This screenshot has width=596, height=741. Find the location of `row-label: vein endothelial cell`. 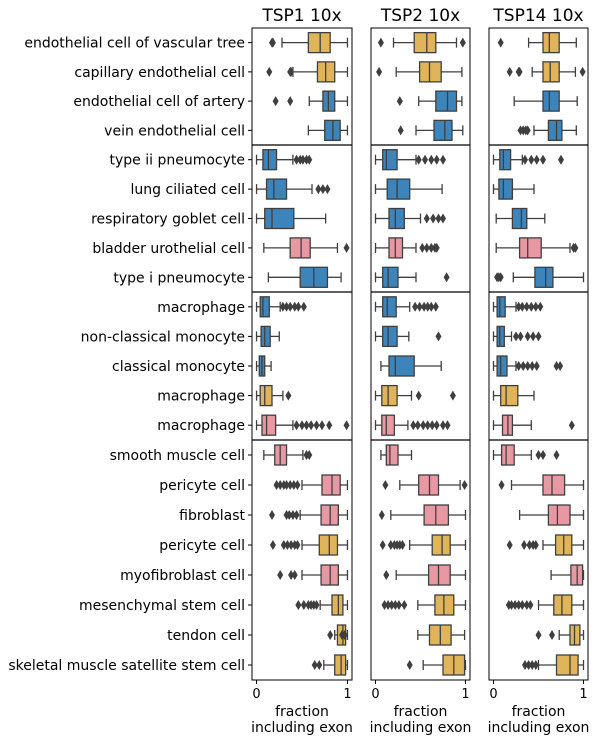

row-label: vein endothelial cell is located at coordinates (174, 131).